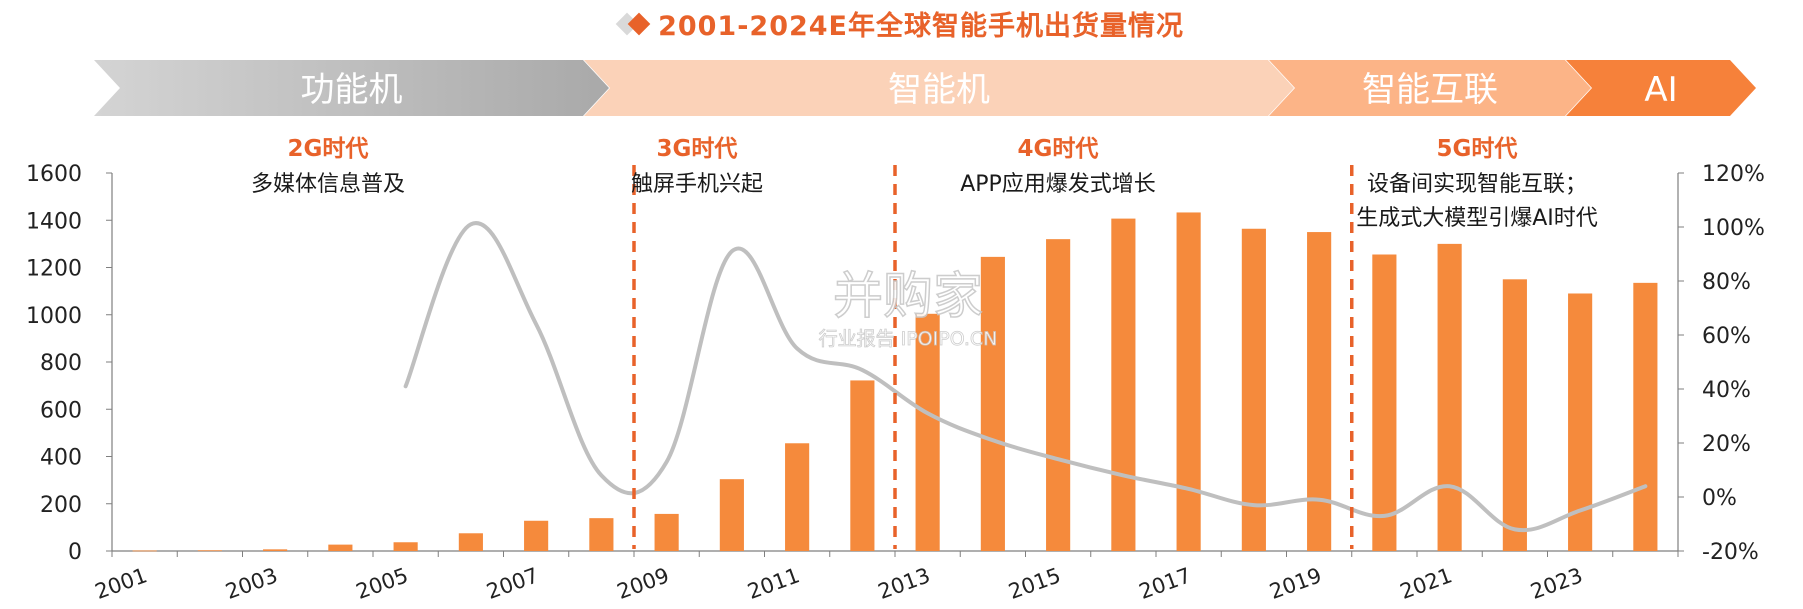 This screenshot has height=609, width=1803. What do you see at coordinates (1058, 184) in the screenshot?
I see `generation-desc: APP应用爆发式增长` at bounding box center [1058, 184].